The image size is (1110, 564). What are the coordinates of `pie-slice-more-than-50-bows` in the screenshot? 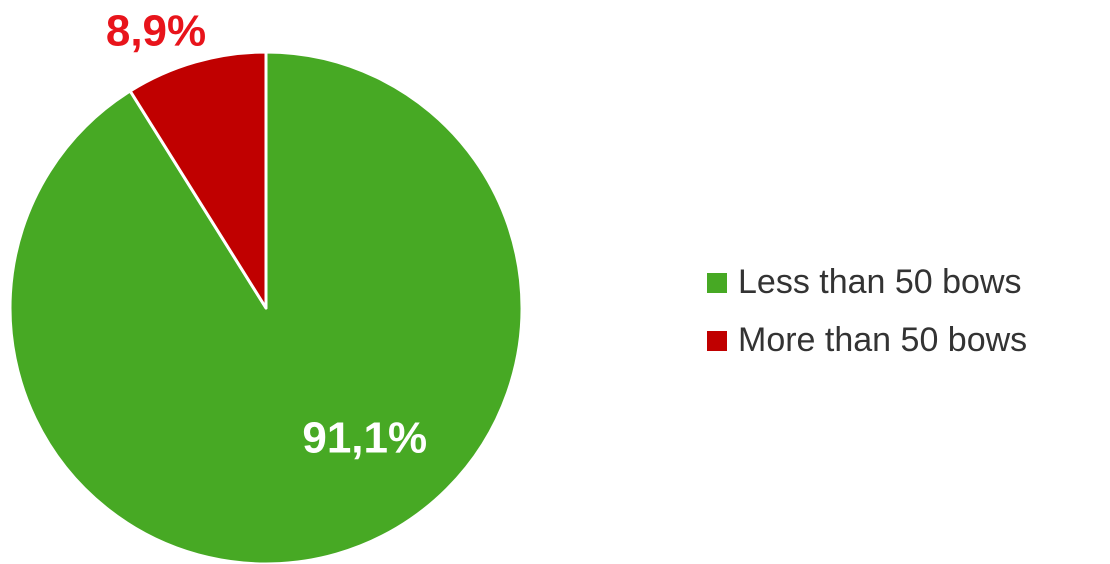 It's located at (198, 180).